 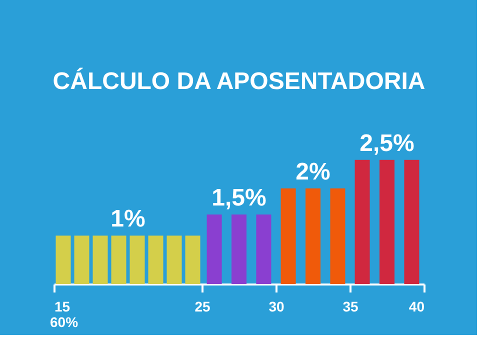 What do you see at coordinates (202, 306) in the screenshot?
I see `x-tick-label: 25` at bounding box center [202, 306].